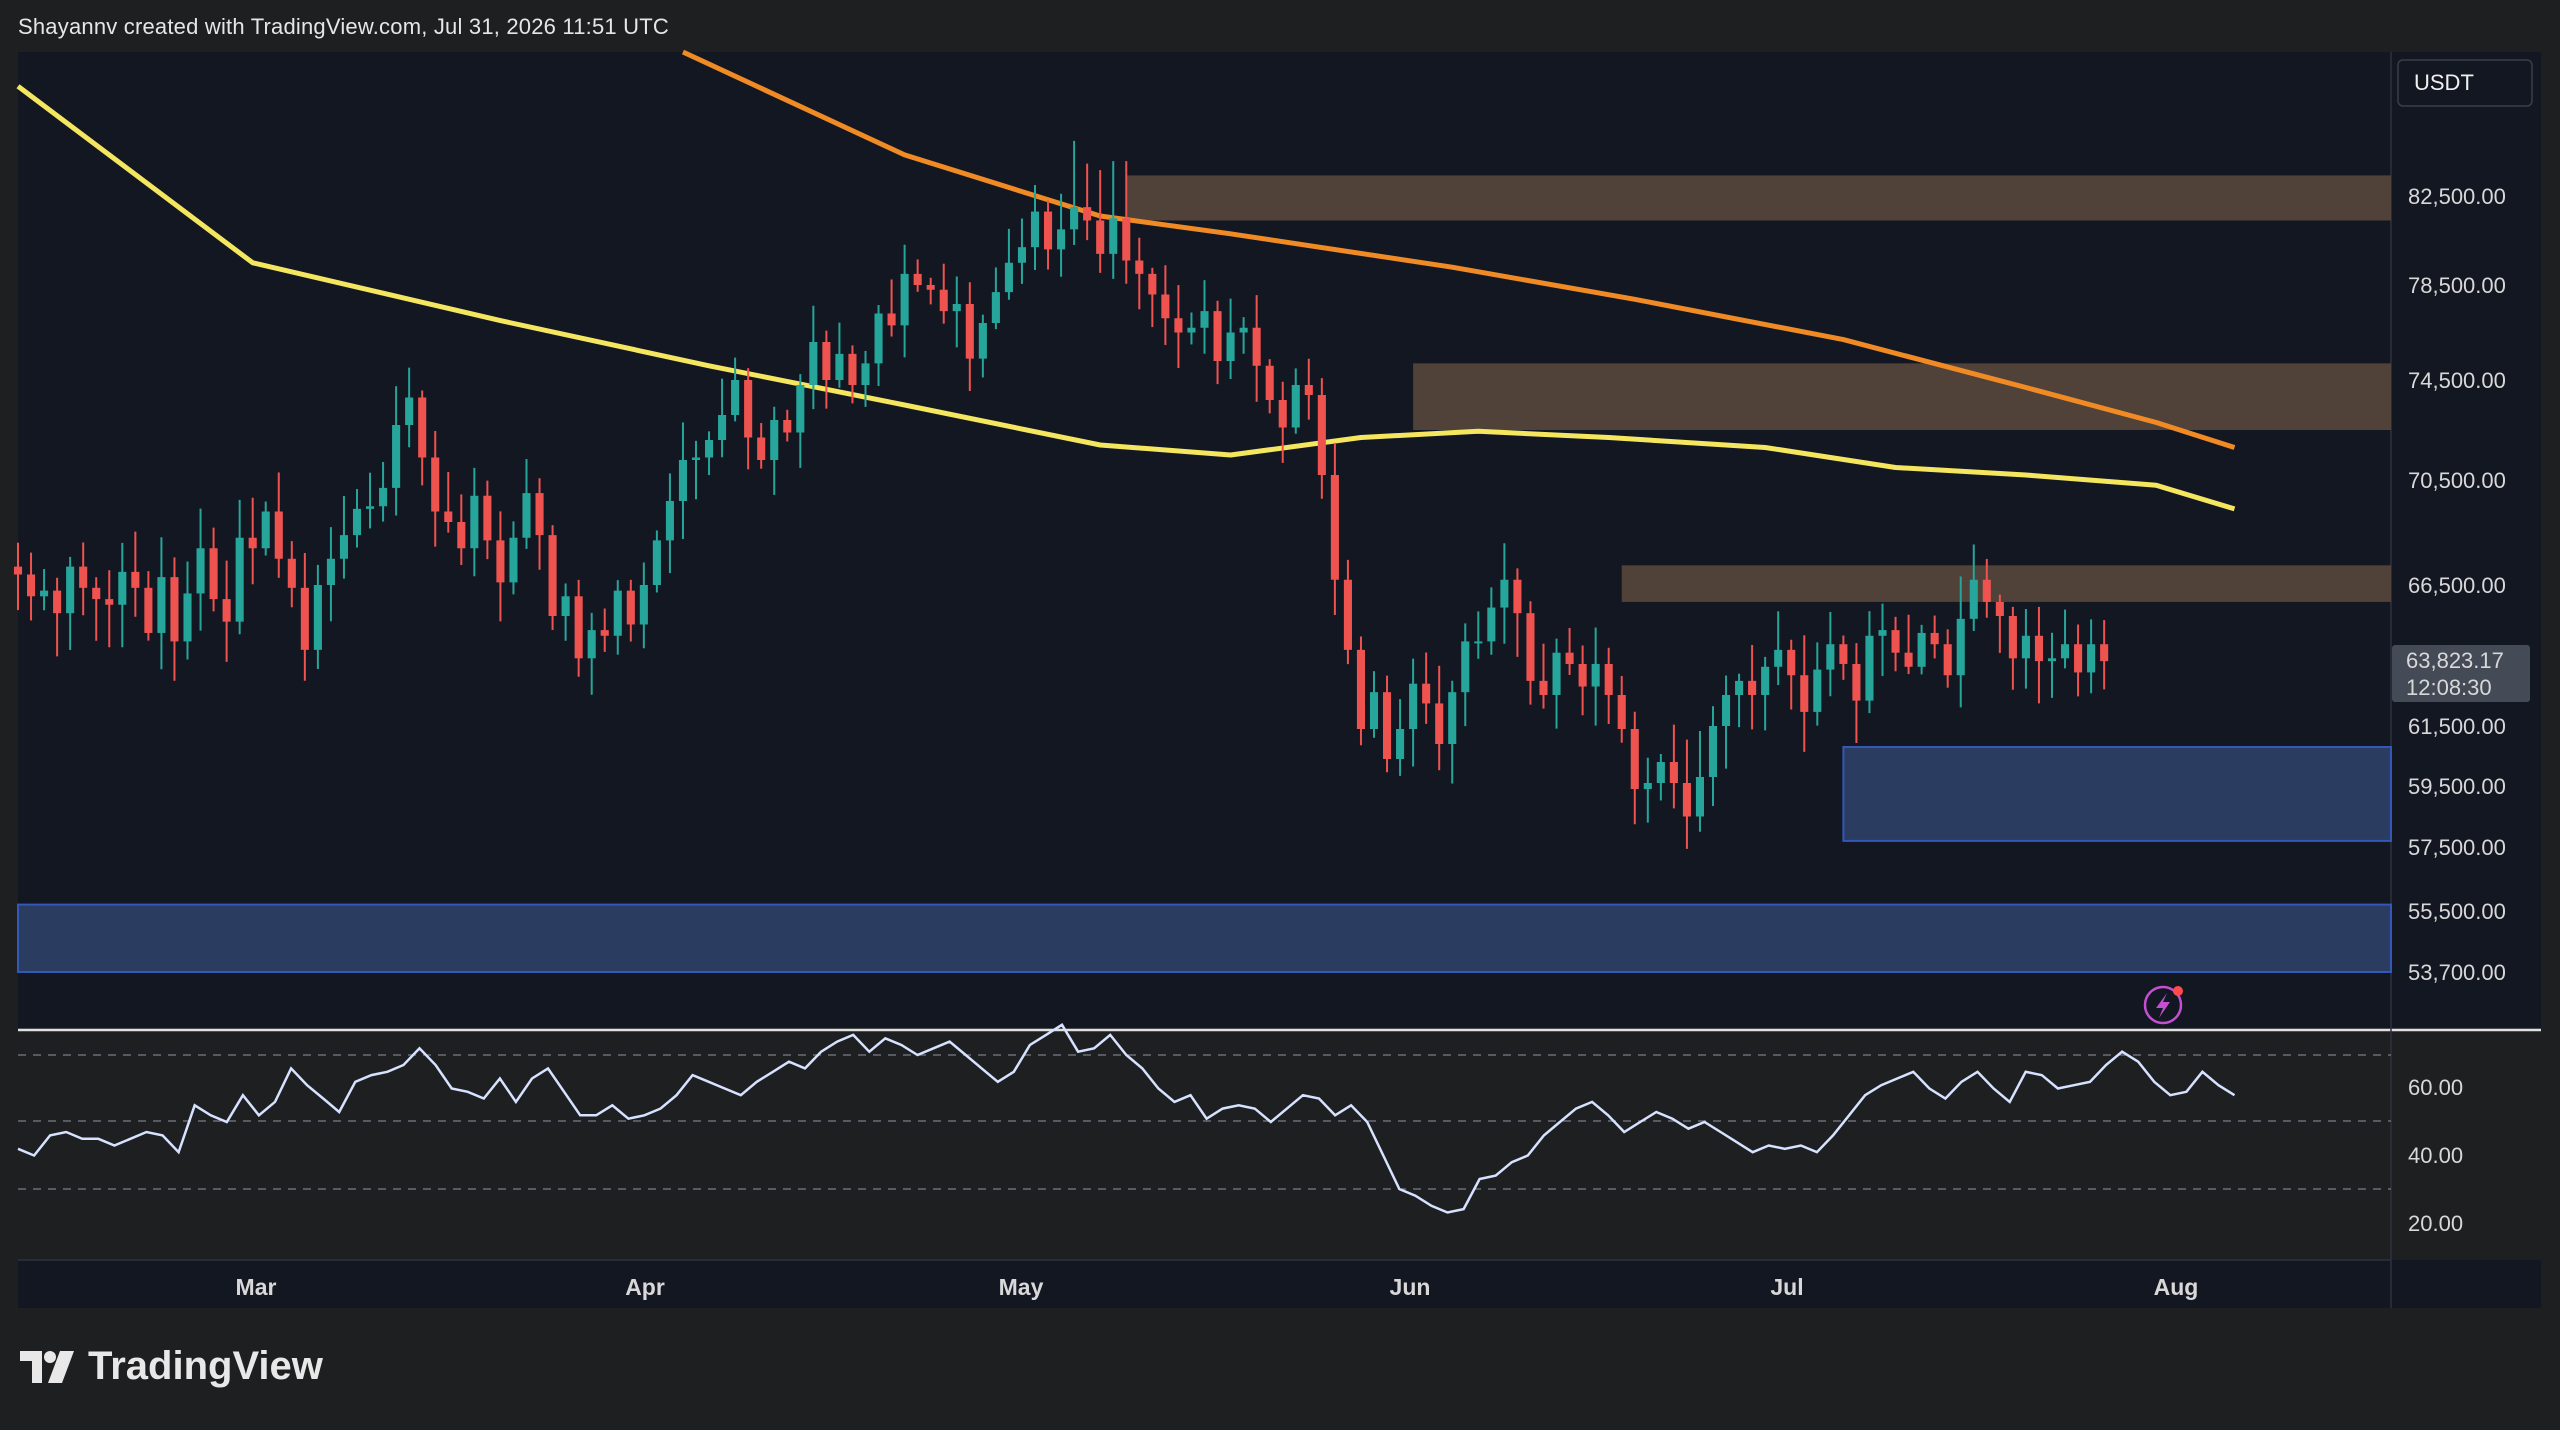 Image resolution: width=2560 pixels, height=1430 pixels. What do you see at coordinates (2444, 82) in the screenshot?
I see `currency-label: USDT` at bounding box center [2444, 82].